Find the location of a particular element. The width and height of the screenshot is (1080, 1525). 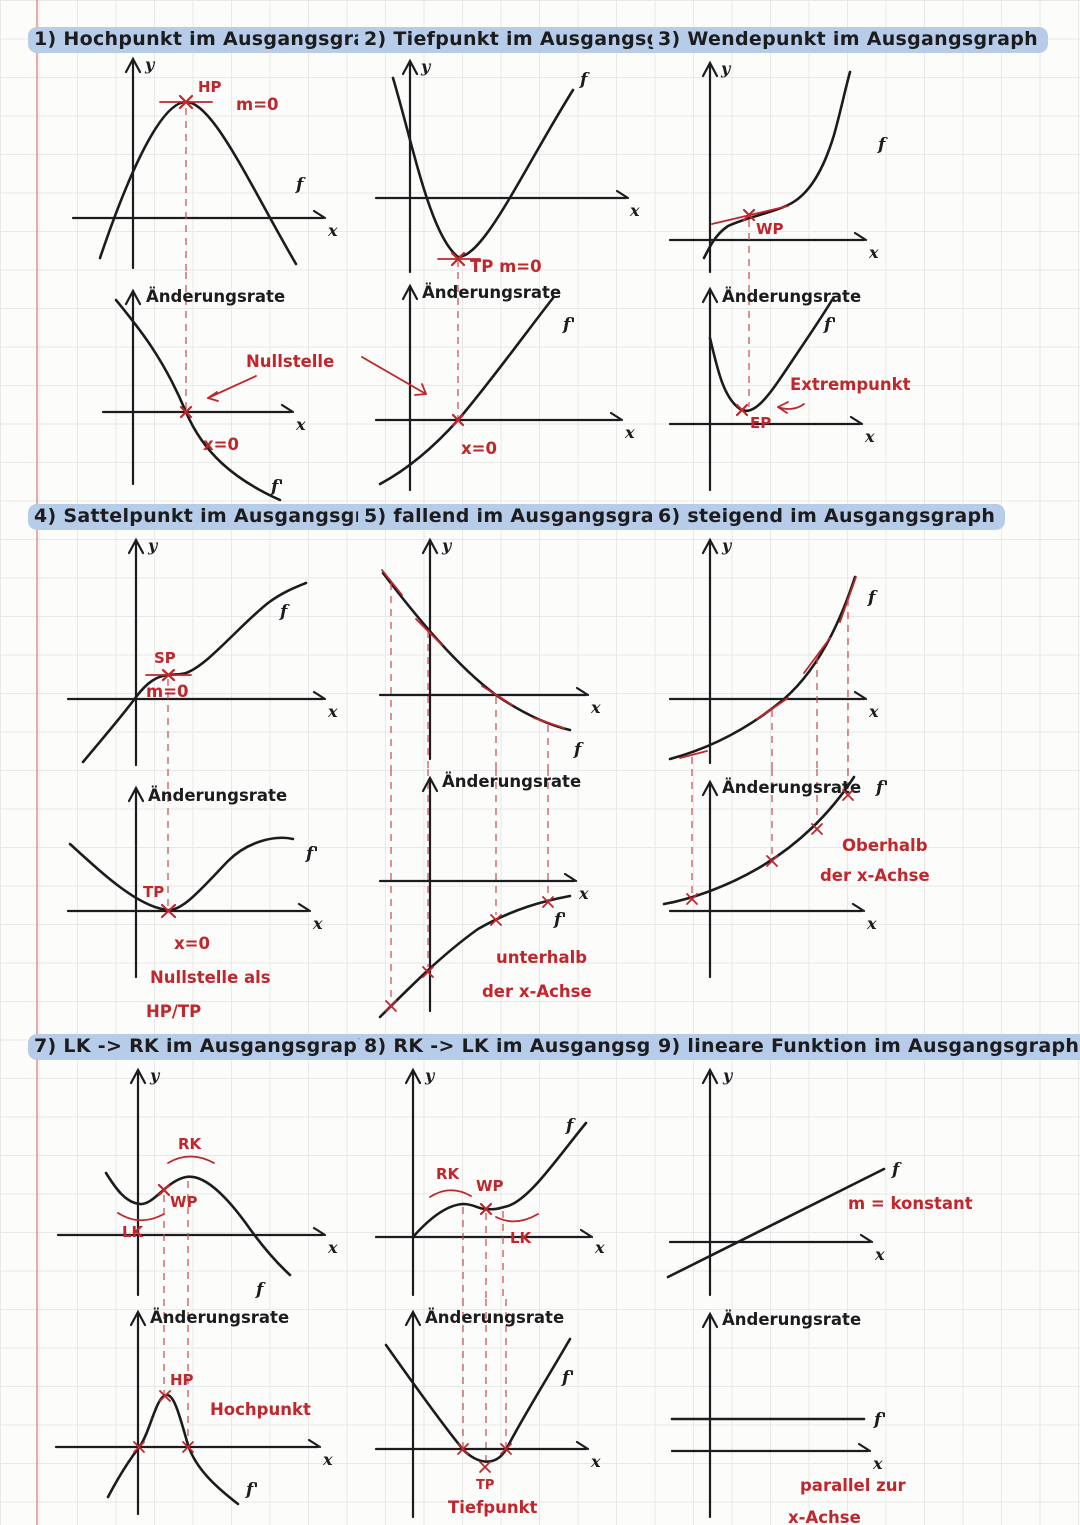

p1-rate-label: Änderungsrate is located at coordinates (215, 296).